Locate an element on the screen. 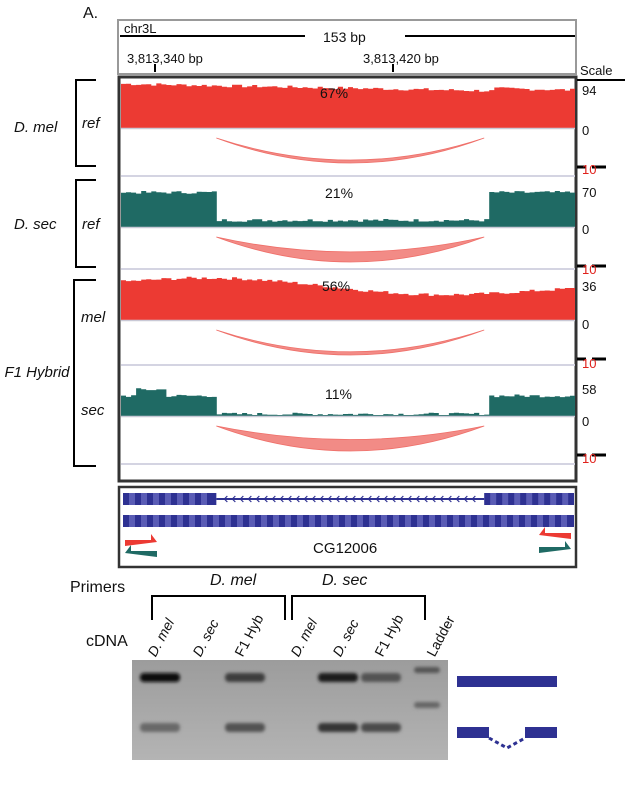  ruler-pos-right: 3,813,420 bp is located at coordinates (401, 58).